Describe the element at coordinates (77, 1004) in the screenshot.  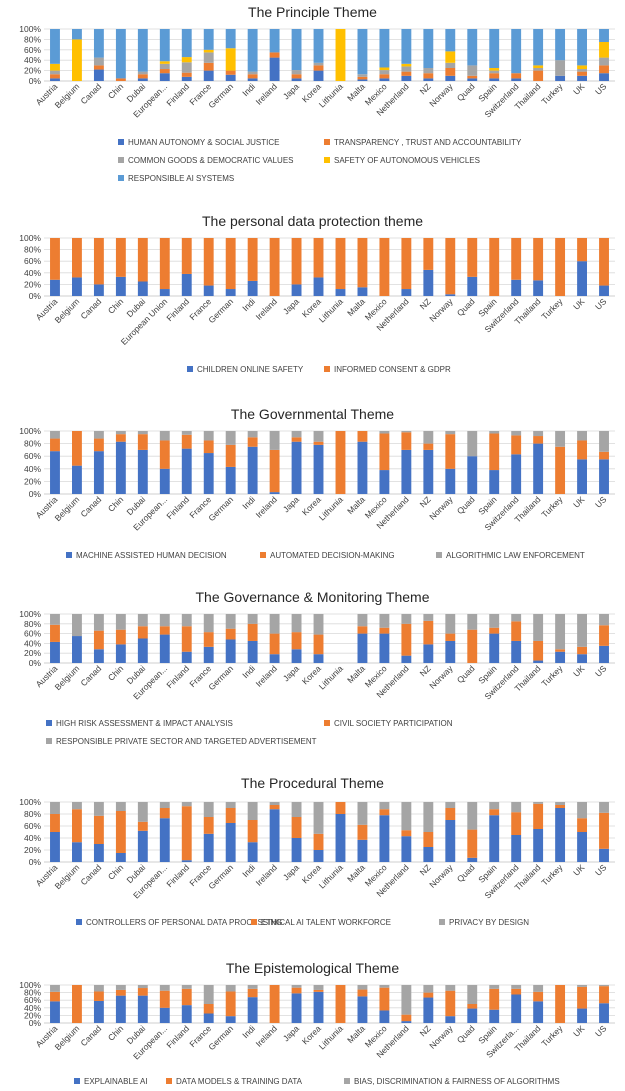
I see `bar-segment-2-belgium` at that location.